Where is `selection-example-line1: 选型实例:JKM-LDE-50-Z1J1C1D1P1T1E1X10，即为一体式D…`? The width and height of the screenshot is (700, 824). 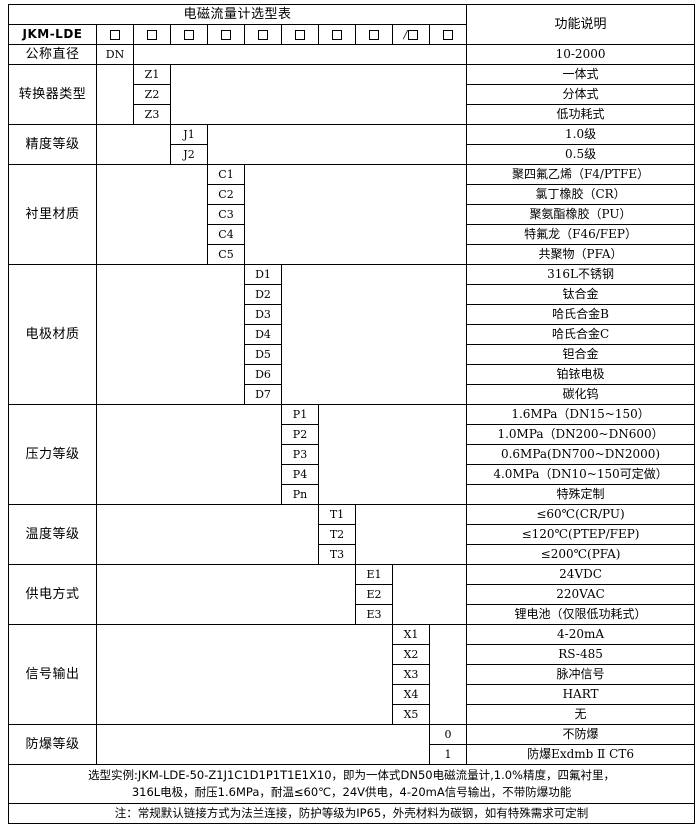
selection-example-line1: 选型实例:JKM-LDE-50-Z1J1C1D1P1T1E1X10，即为一体式D… is located at coordinates (351, 774).